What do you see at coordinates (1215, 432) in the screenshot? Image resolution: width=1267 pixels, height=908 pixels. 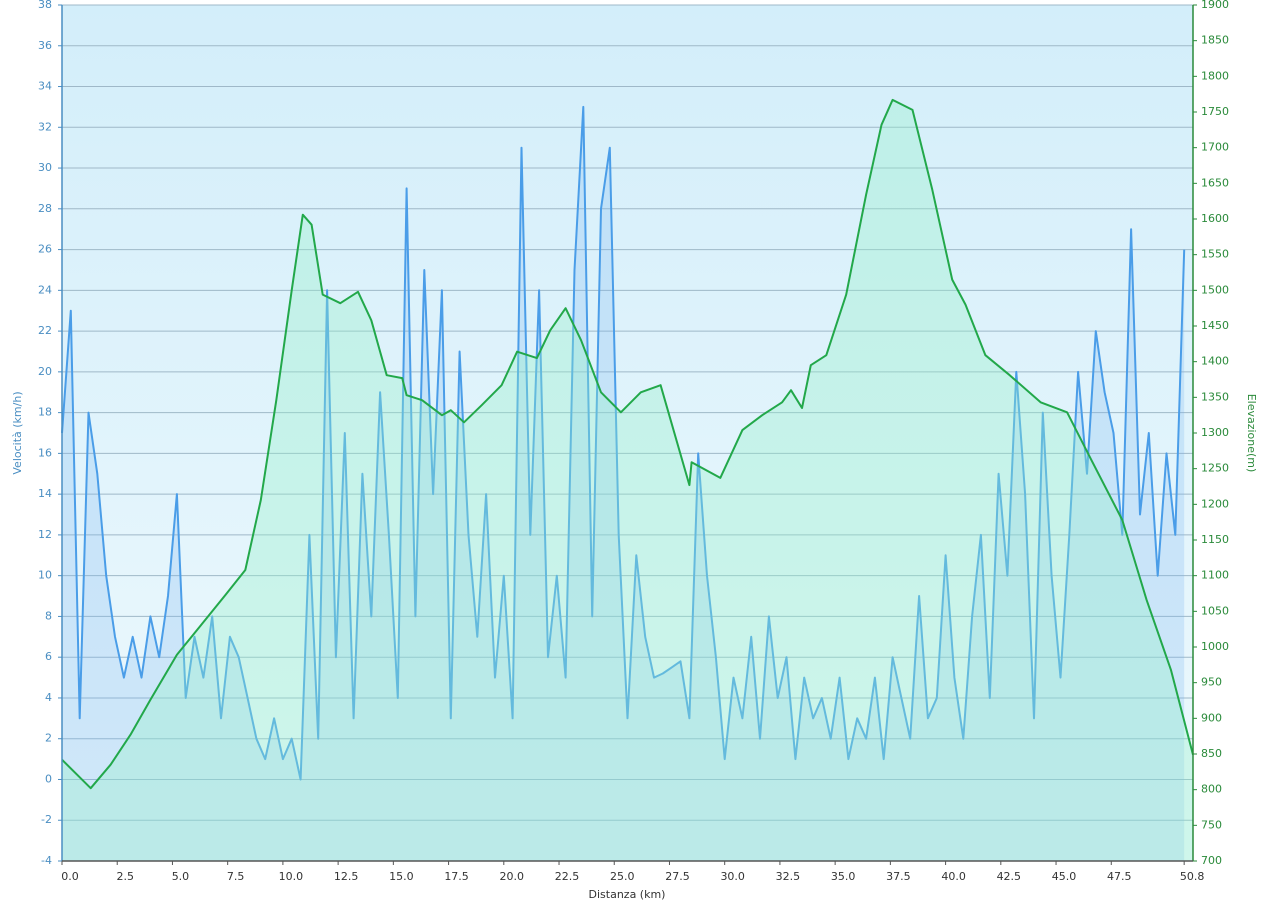 I see `y2-tick-label: 1300` at bounding box center [1215, 432].